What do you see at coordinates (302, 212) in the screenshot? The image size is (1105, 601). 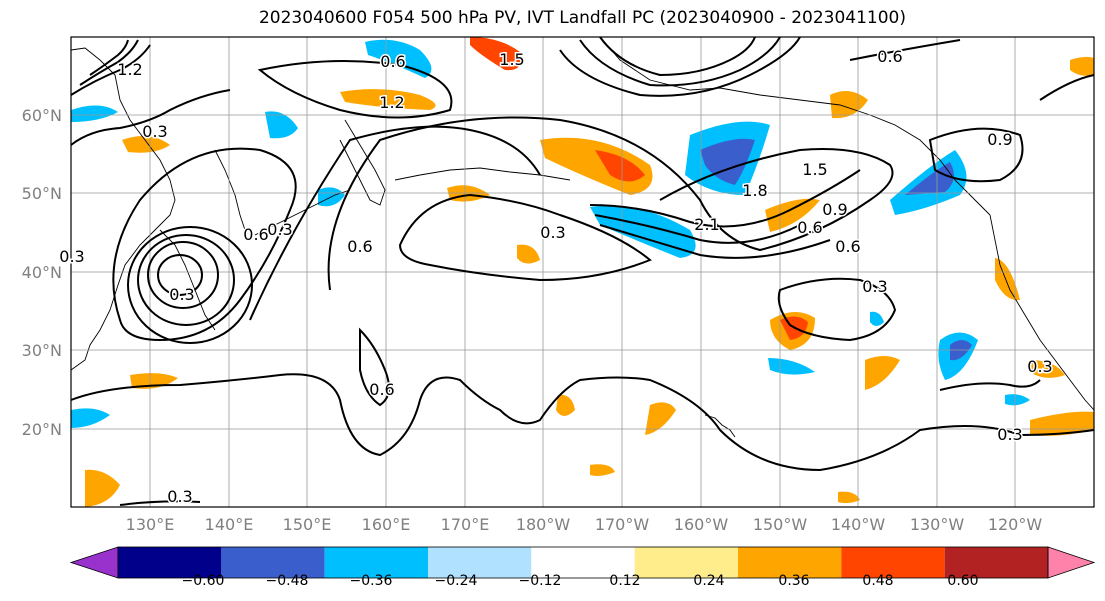 I see `kuril-islands` at bounding box center [302, 212].